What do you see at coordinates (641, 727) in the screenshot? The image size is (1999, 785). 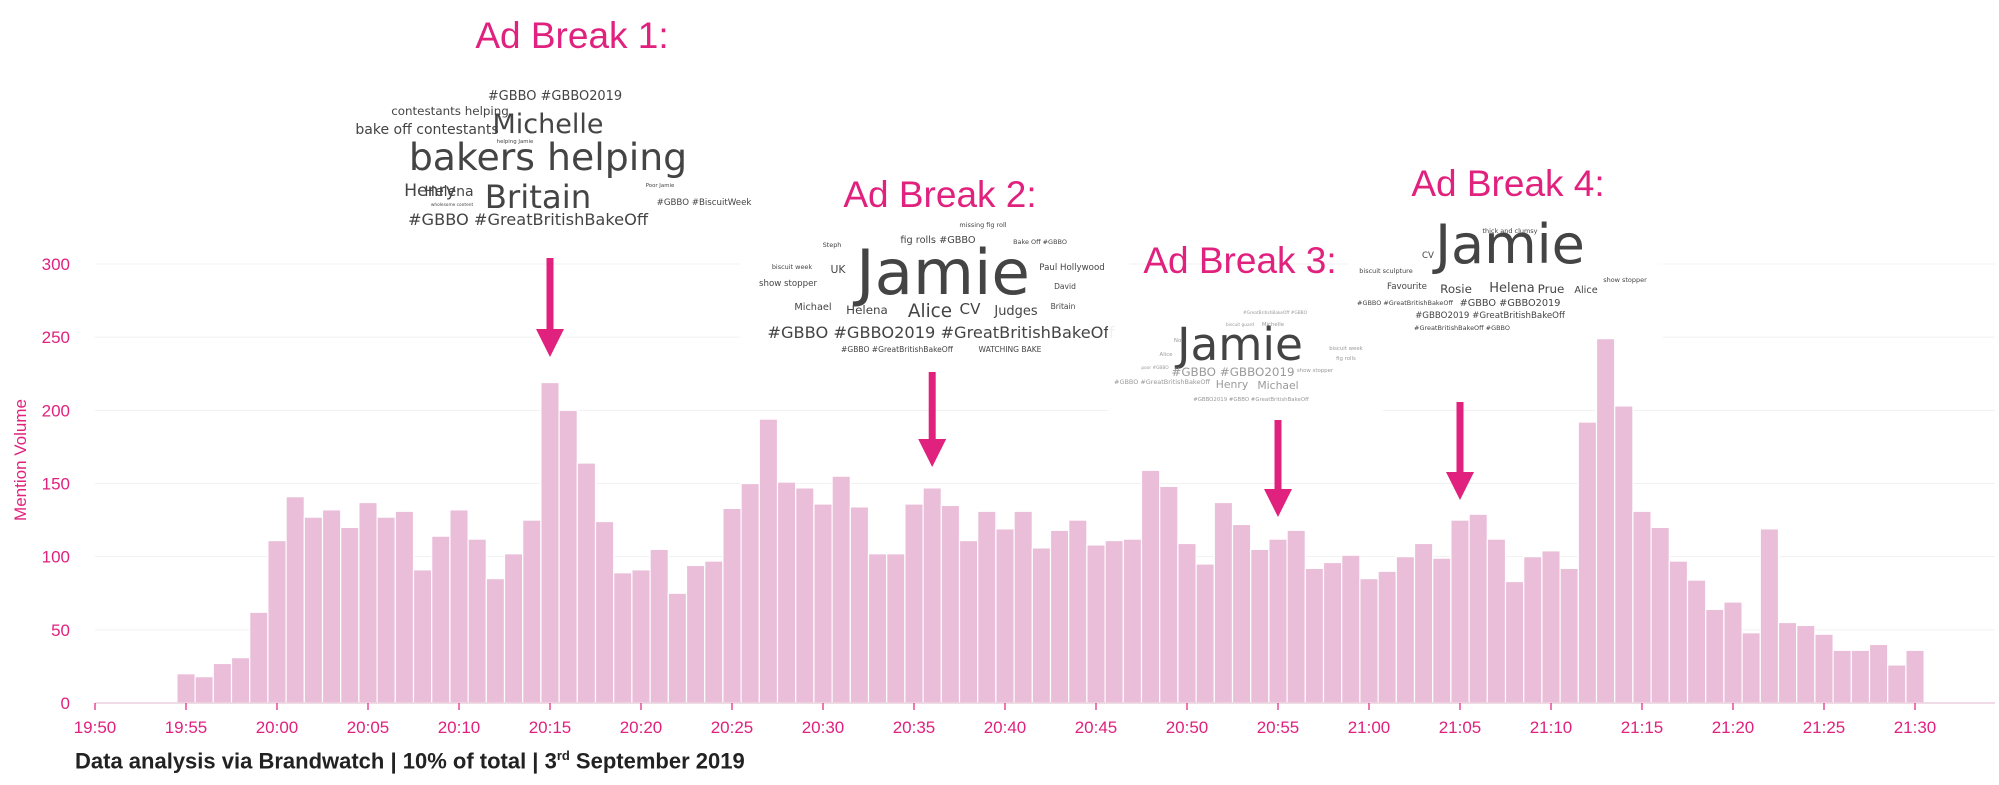 I see `x-tick-label: 20:20` at bounding box center [641, 727].